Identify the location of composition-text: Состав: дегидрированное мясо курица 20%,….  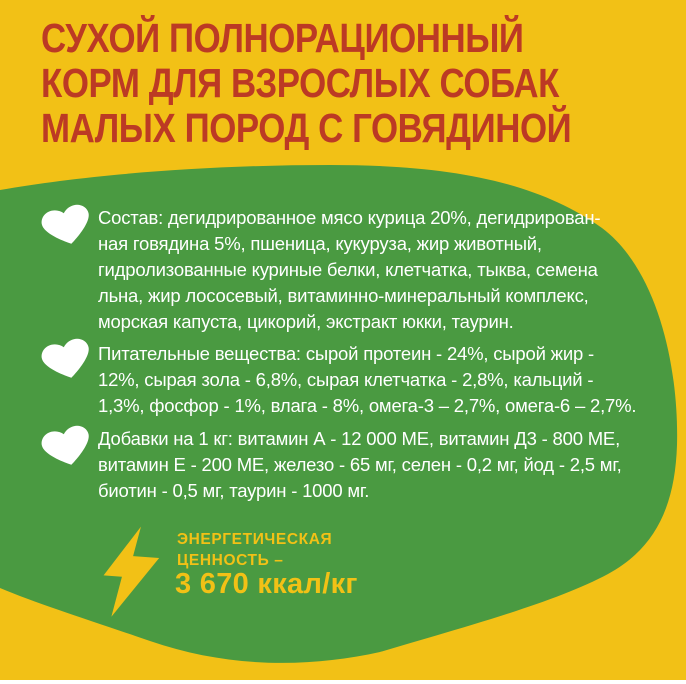
(349, 269).